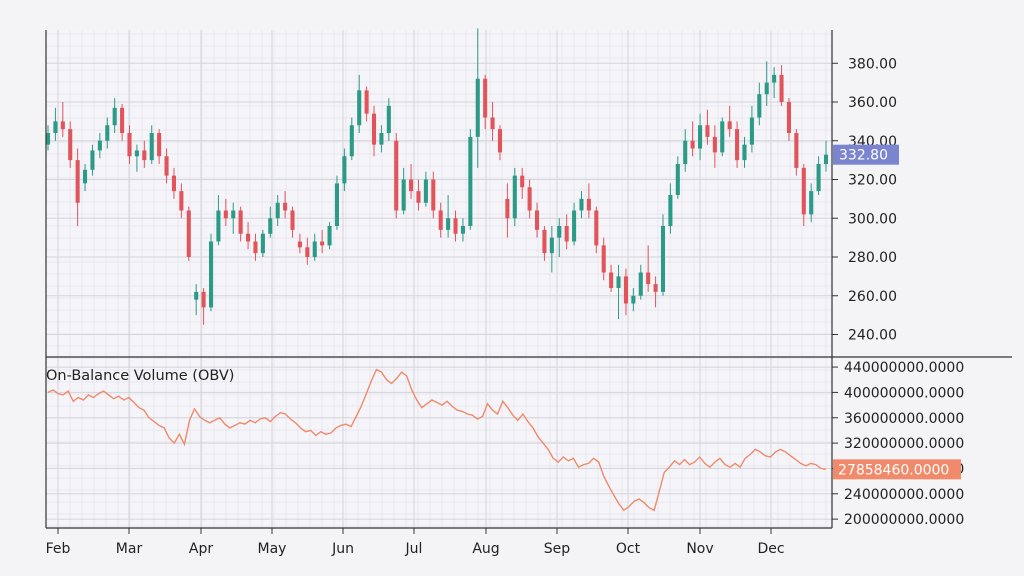 This screenshot has width=1024, height=576. What do you see at coordinates (904, 495) in the screenshot?
I see `obv-tick-label: 240000000.0000` at bounding box center [904, 495].